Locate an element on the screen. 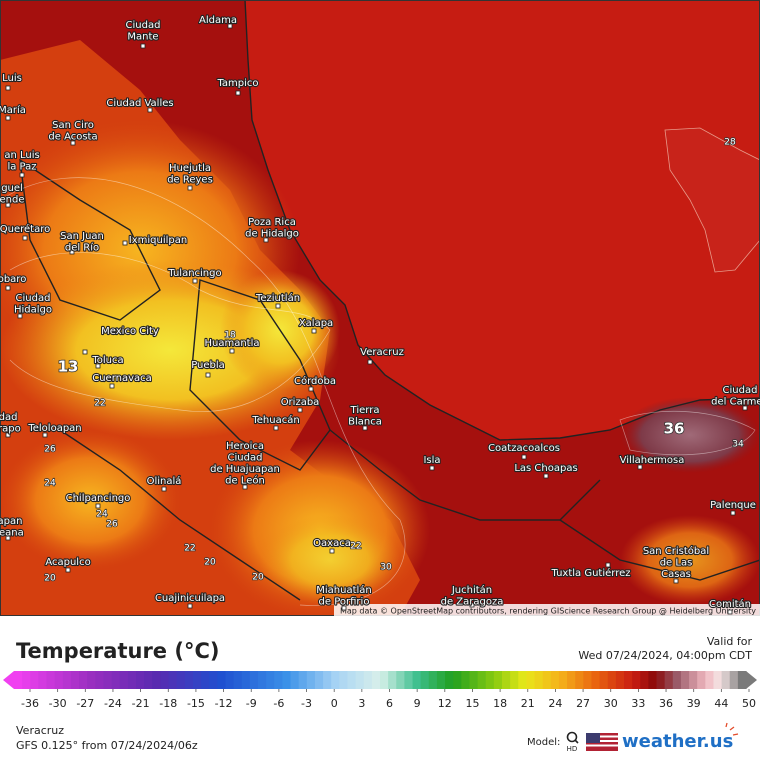  city-name: San Juan is located at coordinates (82, 236).